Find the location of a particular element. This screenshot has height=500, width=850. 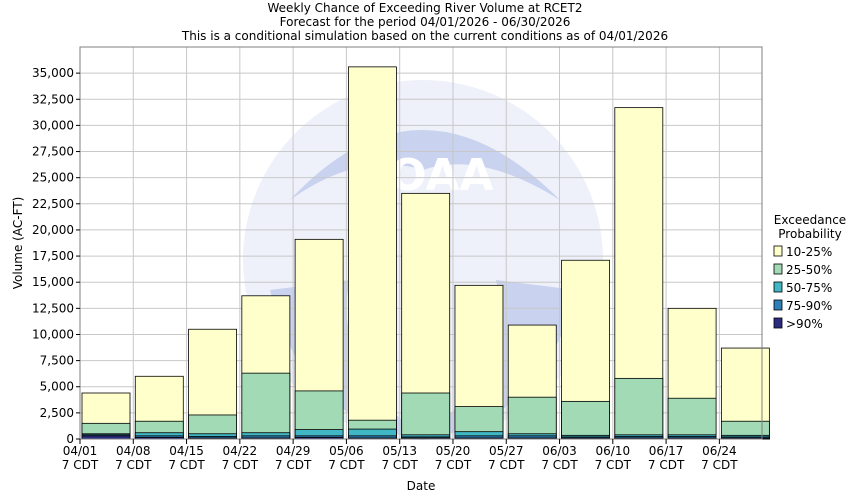

legend-entry-label: 25-50% is located at coordinates (809, 270).